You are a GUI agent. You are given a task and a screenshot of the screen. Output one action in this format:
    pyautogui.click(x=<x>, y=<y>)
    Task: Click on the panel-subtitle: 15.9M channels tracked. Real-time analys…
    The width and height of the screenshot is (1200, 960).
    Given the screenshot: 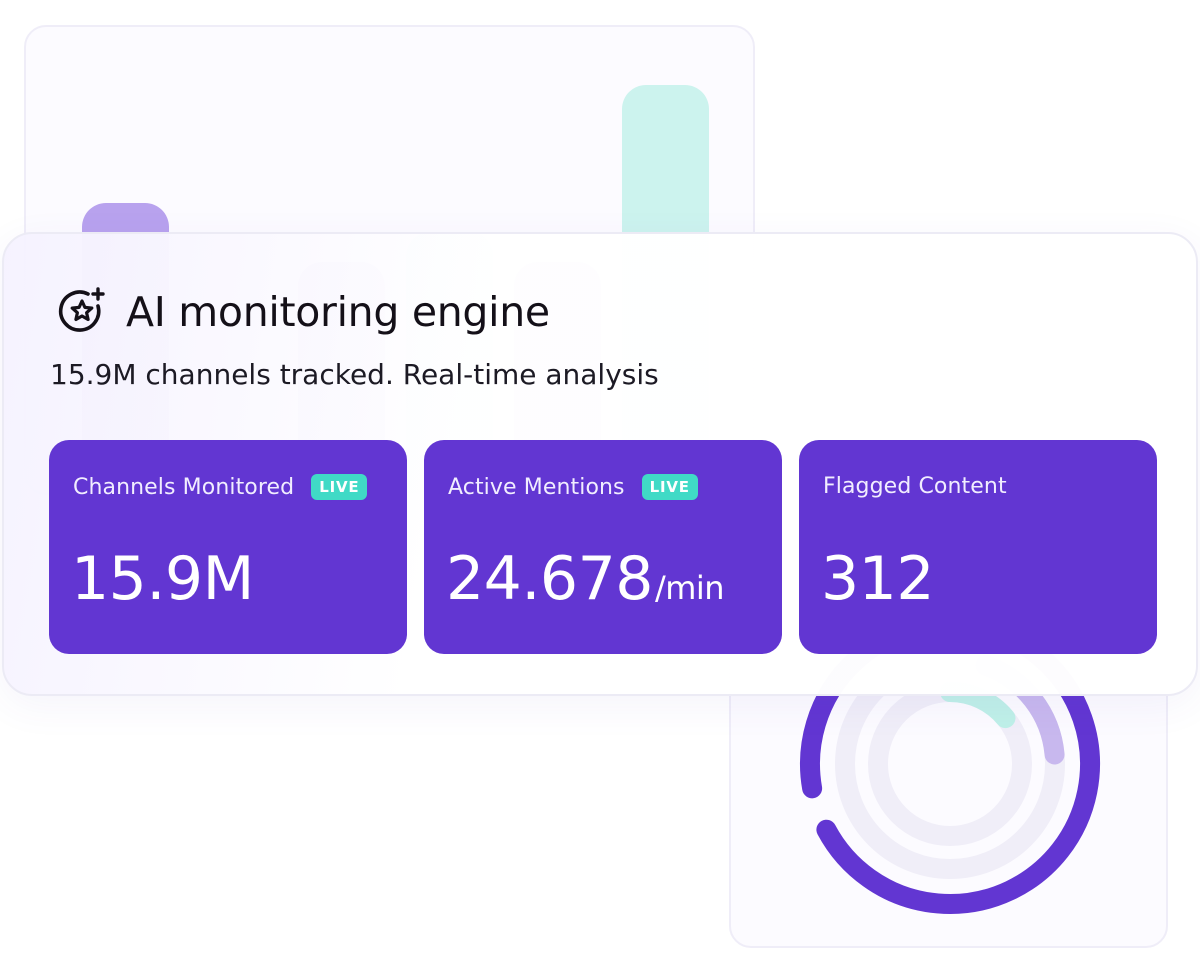 What is the action you would take?
    pyautogui.click(x=354, y=374)
    